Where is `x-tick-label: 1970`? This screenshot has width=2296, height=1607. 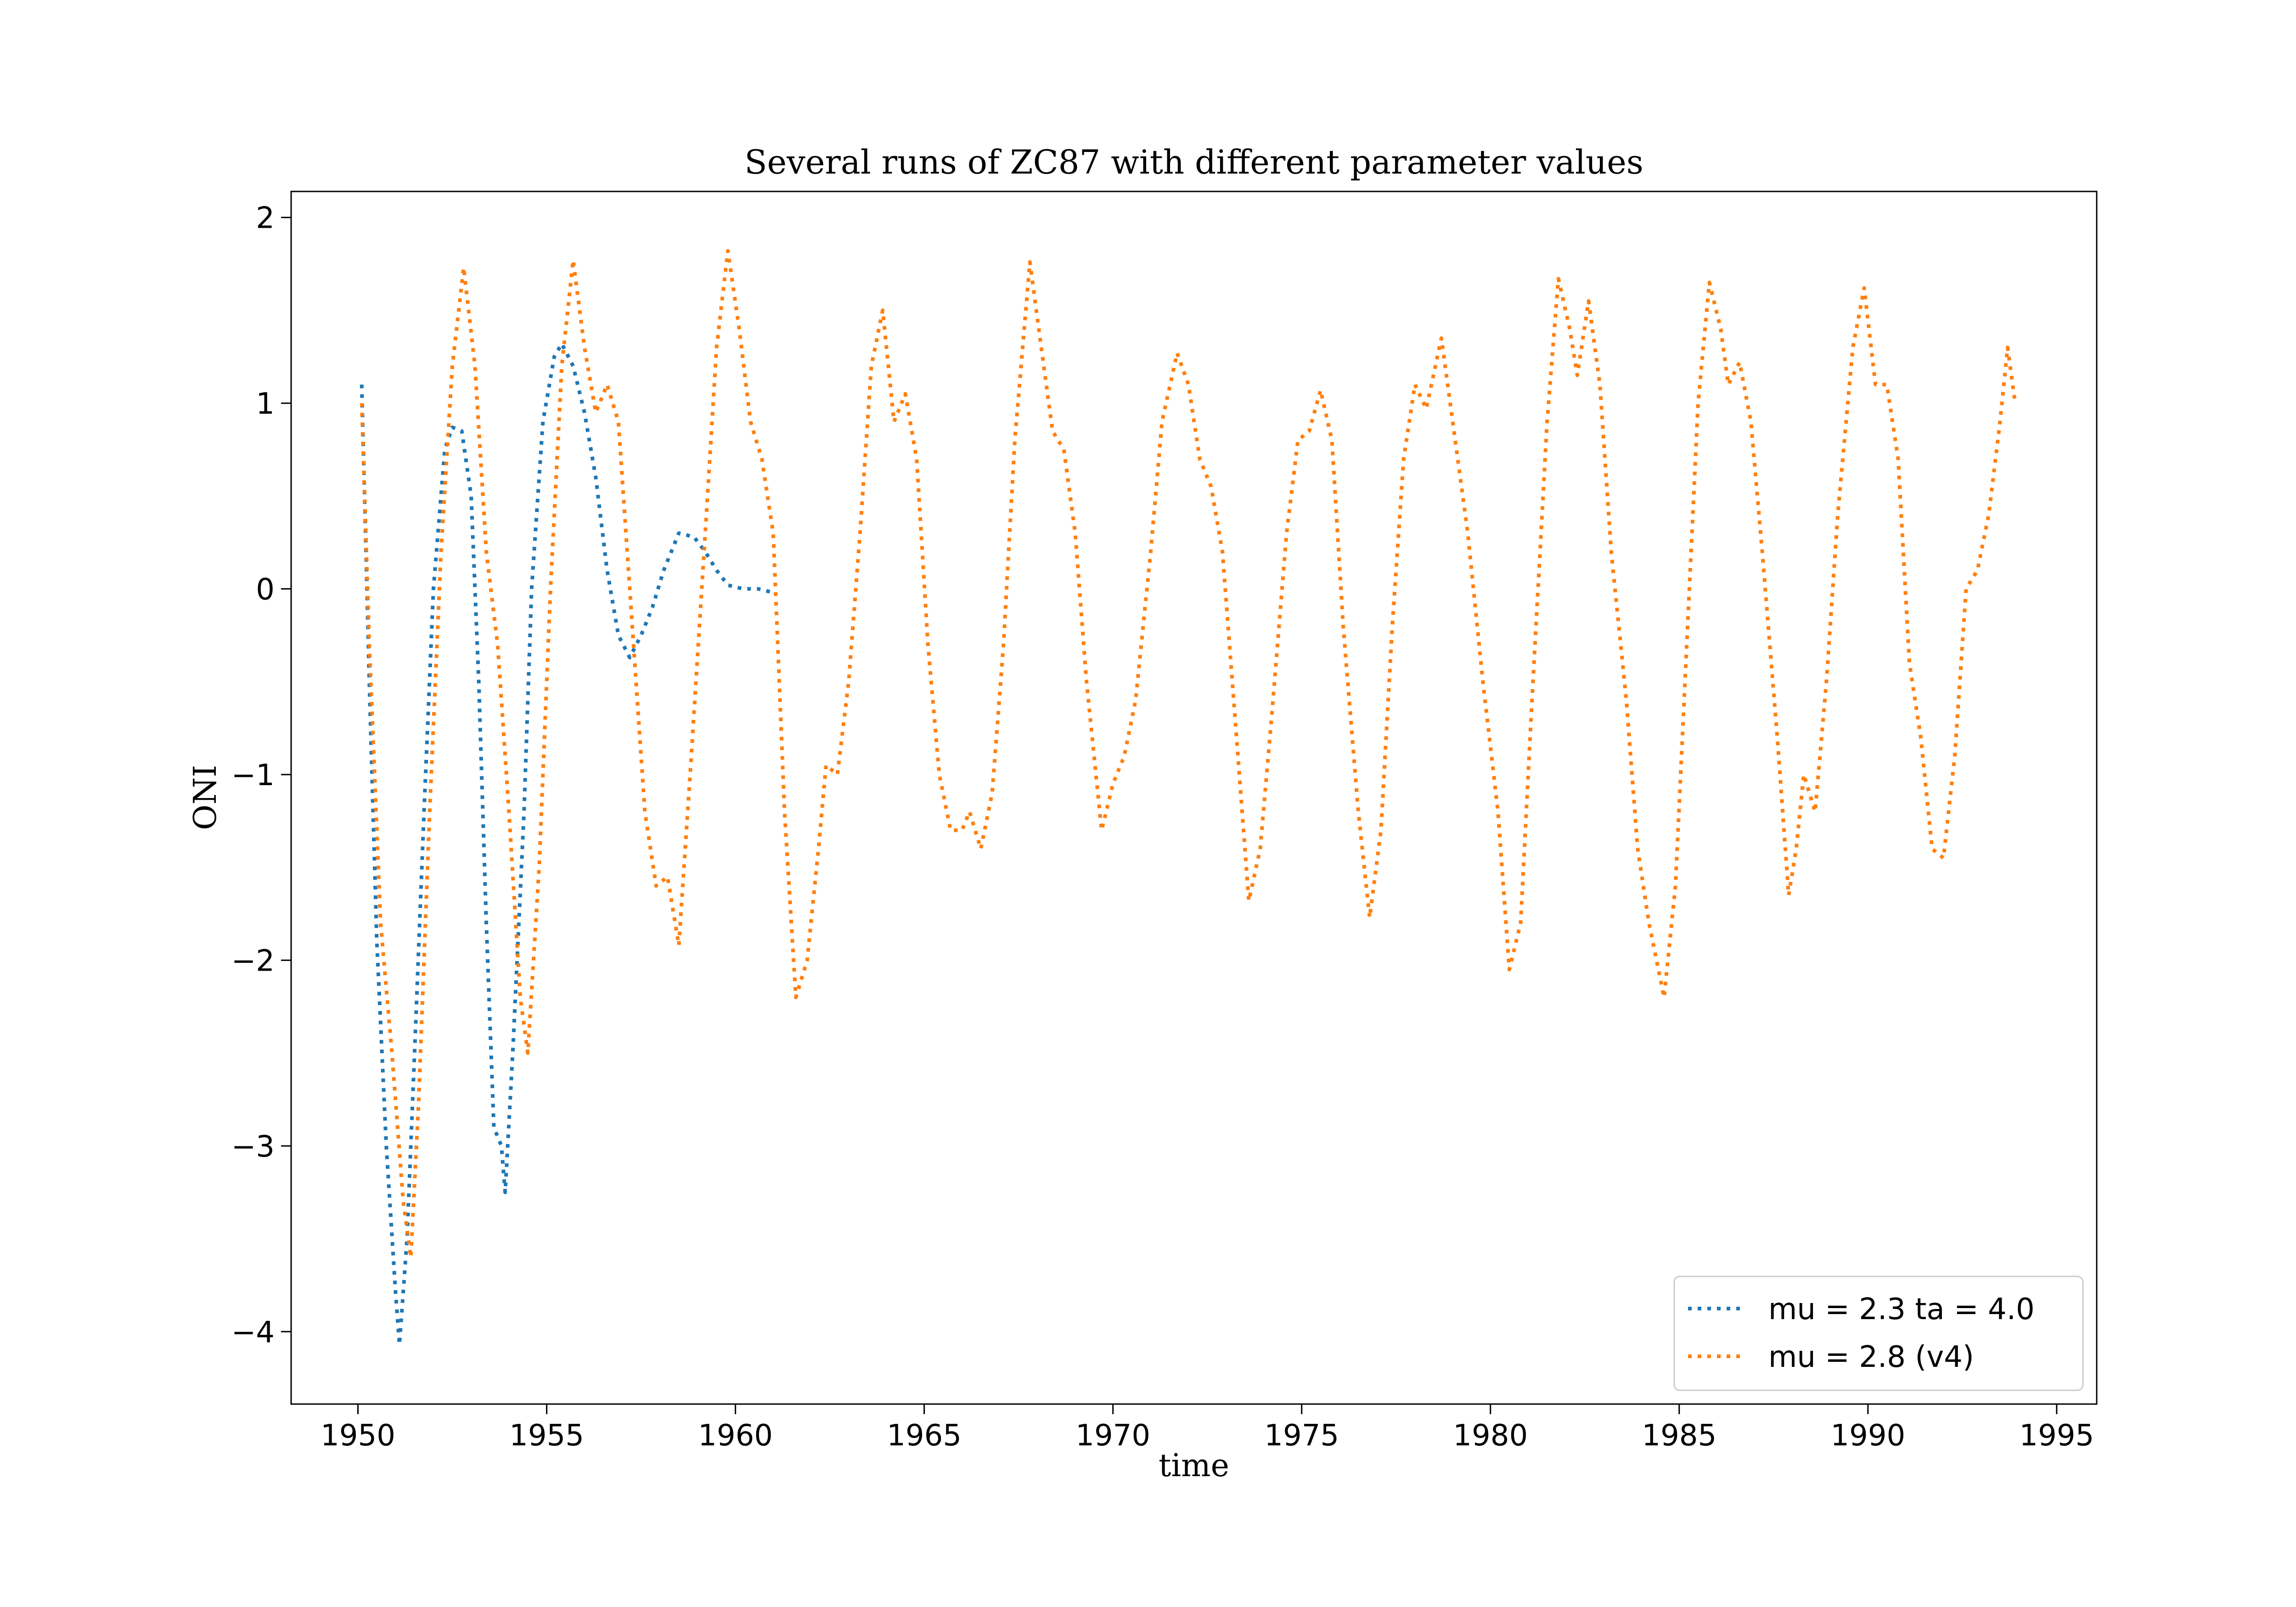
x-tick-label: 1970 is located at coordinates (1112, 1436).